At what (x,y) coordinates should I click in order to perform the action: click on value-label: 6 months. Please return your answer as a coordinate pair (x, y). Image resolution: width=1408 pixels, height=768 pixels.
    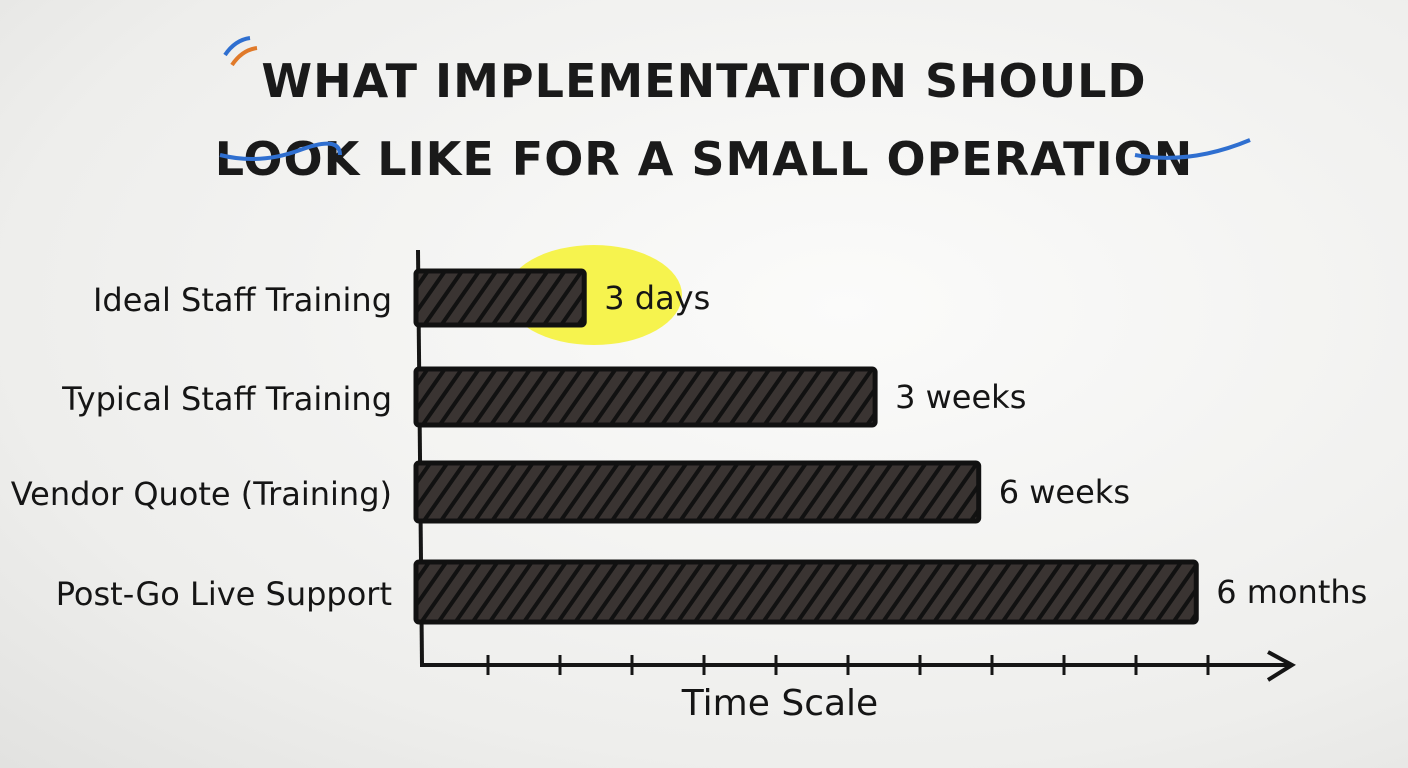
    Looking at the image, I should click on (1291, 592).